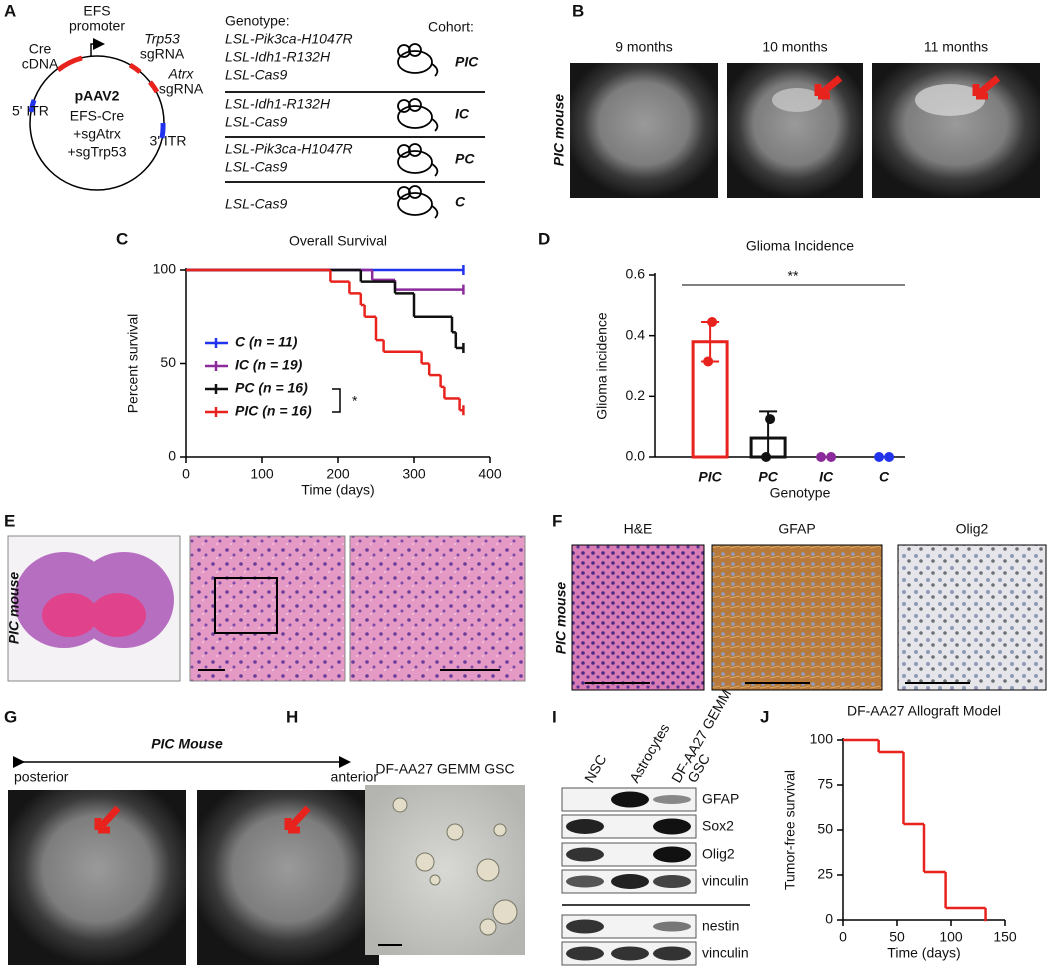 The height and width of the screenshot is (976, 1050). I want to click on plasmid-feature: 3' ITR, so click(168, 141).